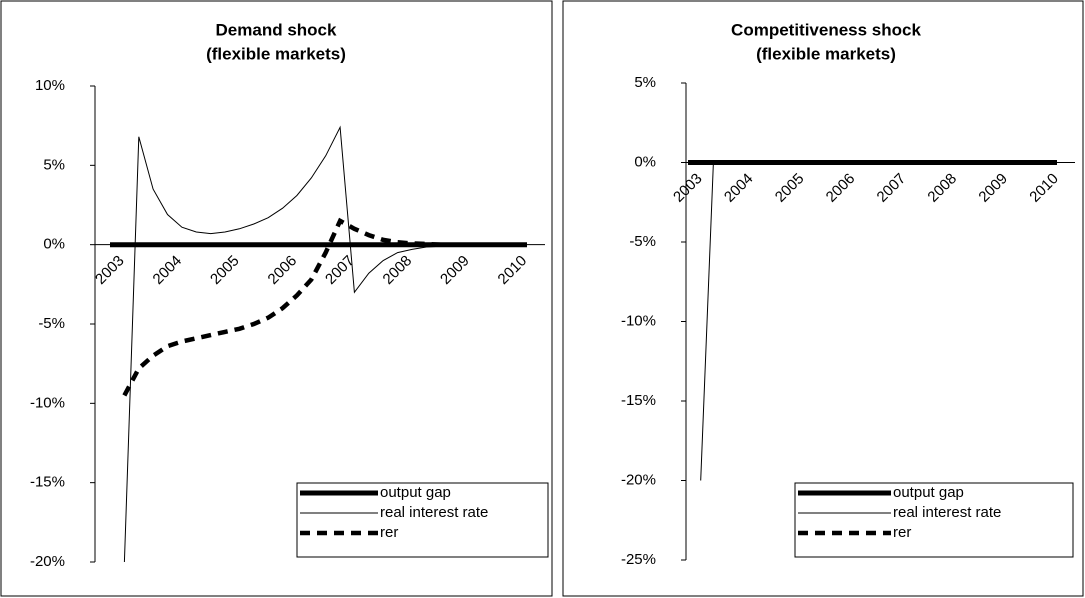  I want to click on chart-title: Competitiveness shock, so click(826, 29).